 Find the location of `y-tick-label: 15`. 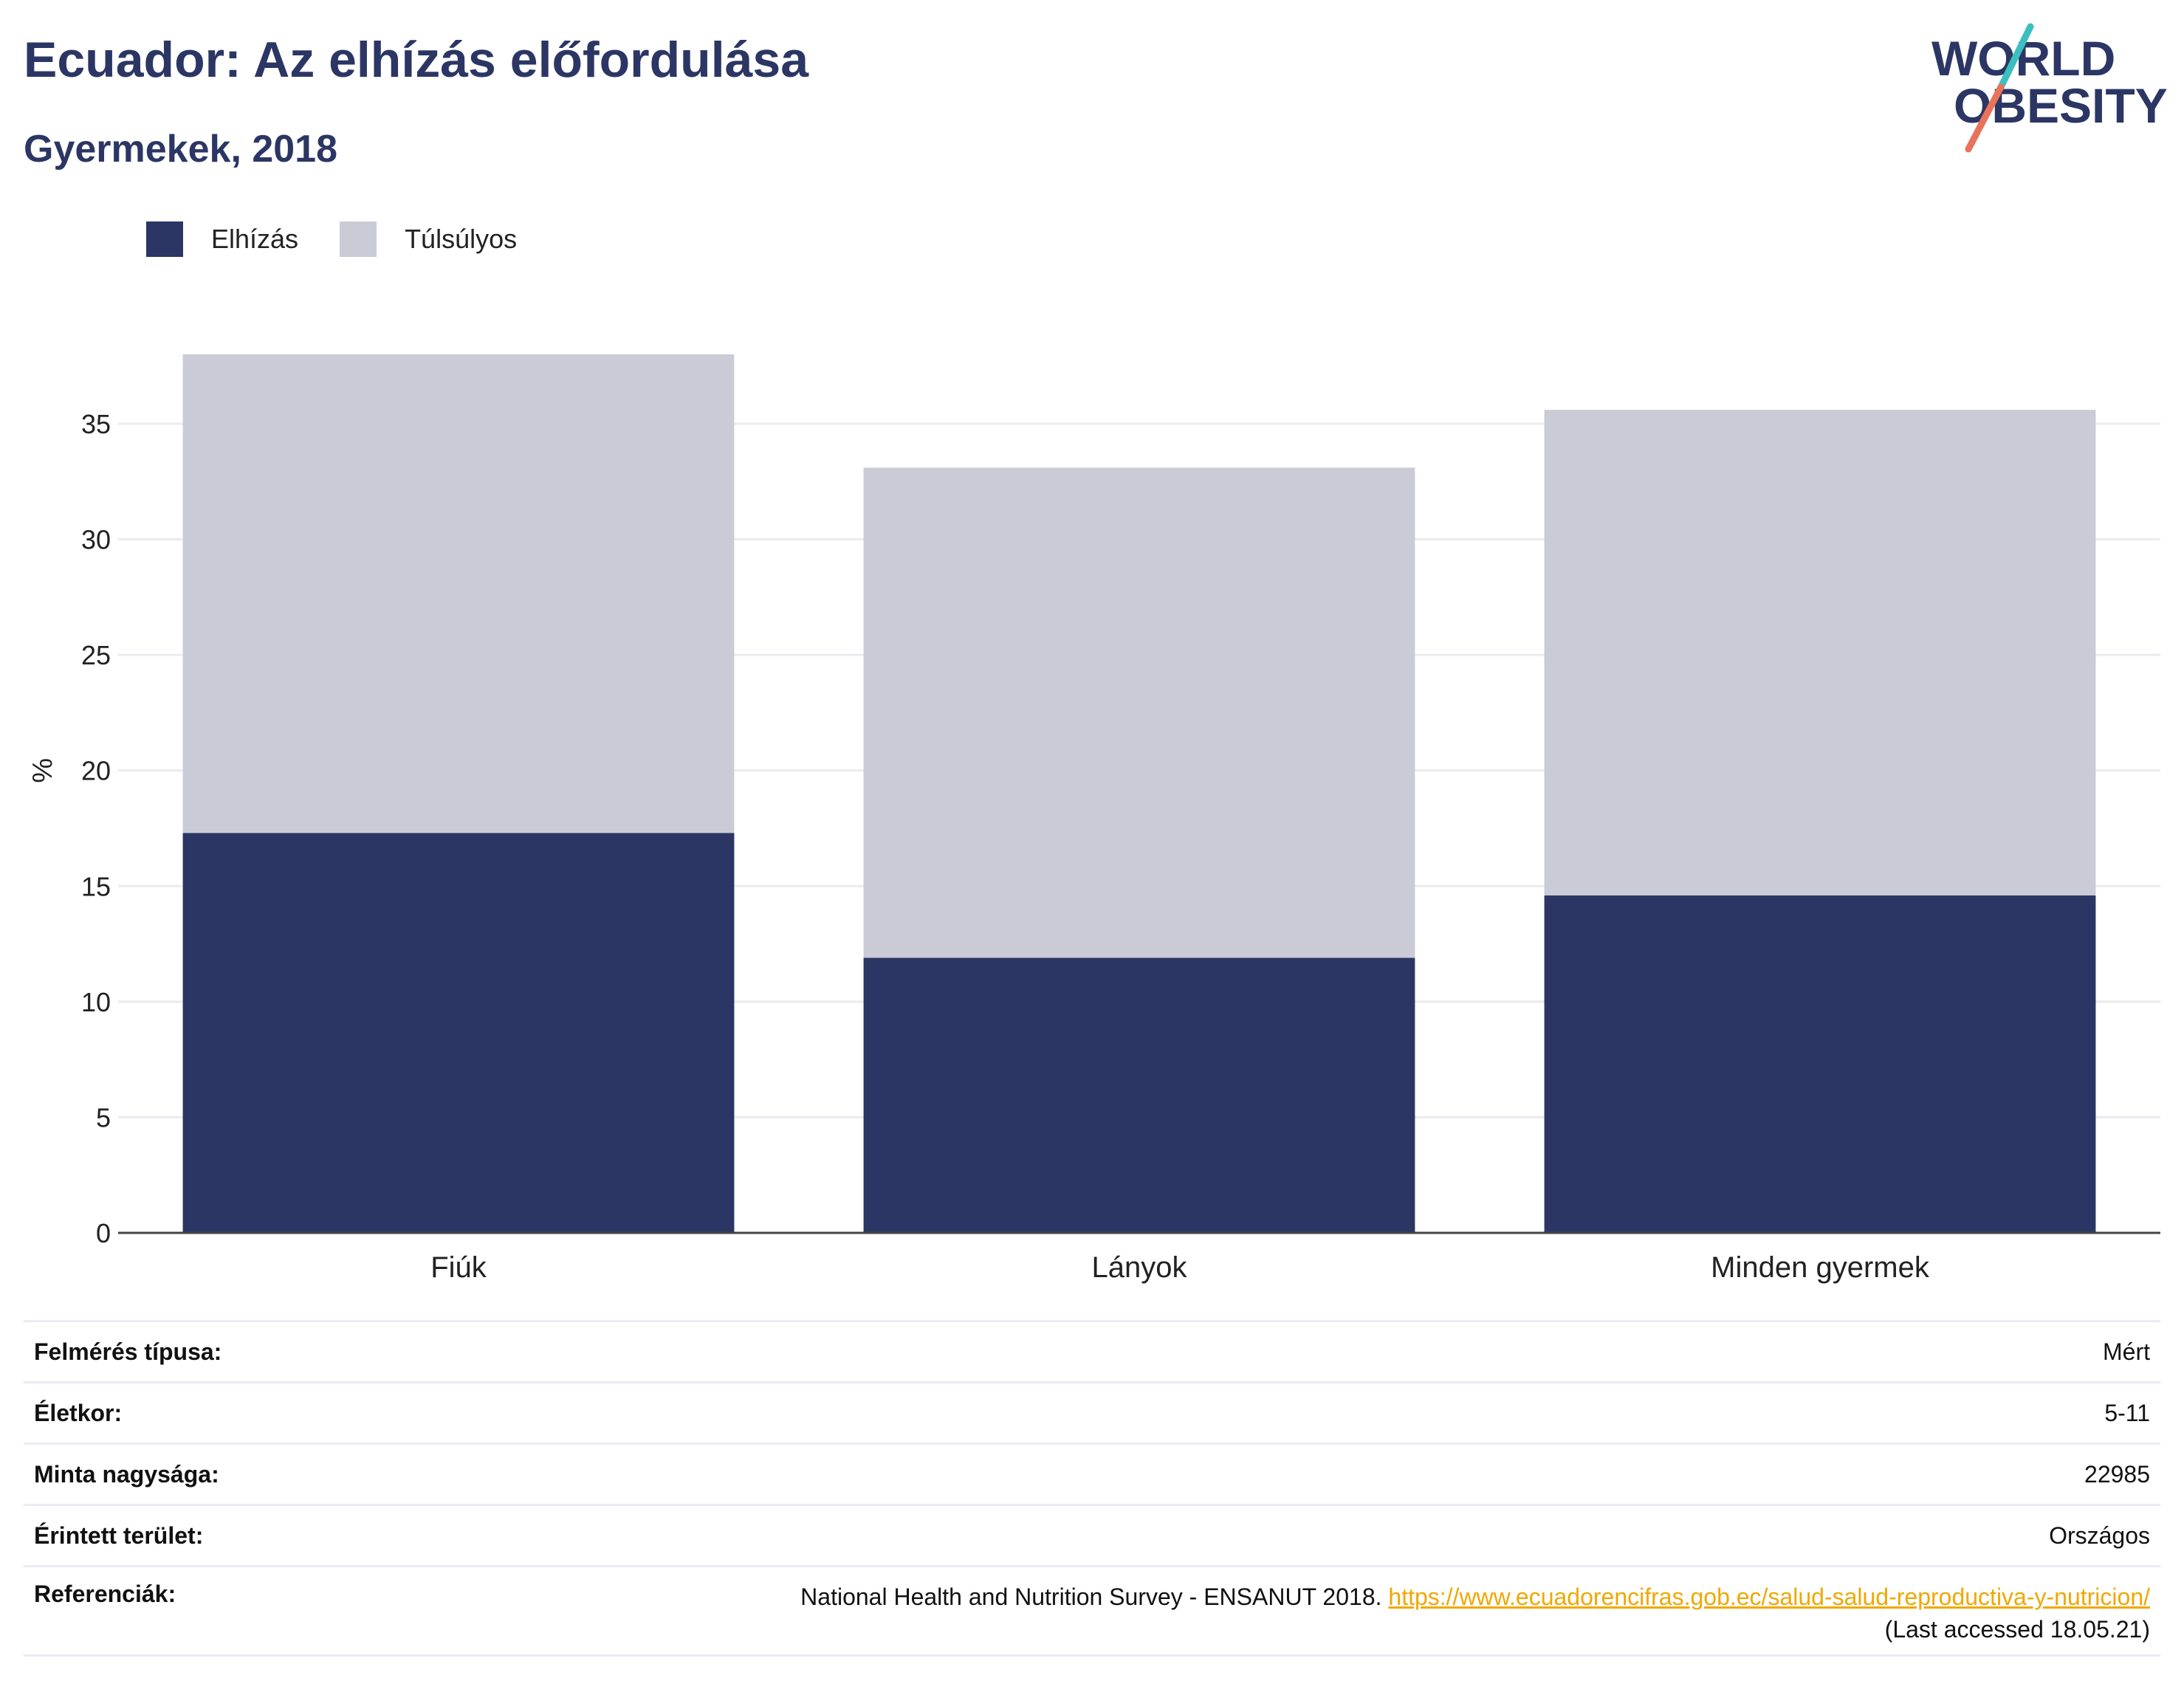

y-tick-label: 15 is located at coordinates (96, 886).